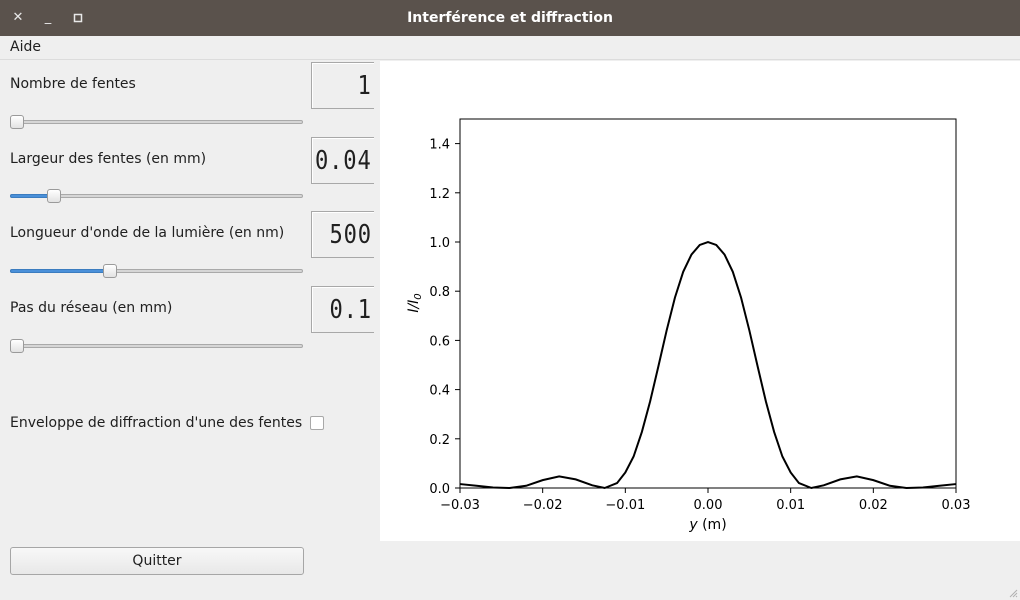 The image size is (1020, 600). I want to click on x-axis-label: y (m), so click(707, 525).